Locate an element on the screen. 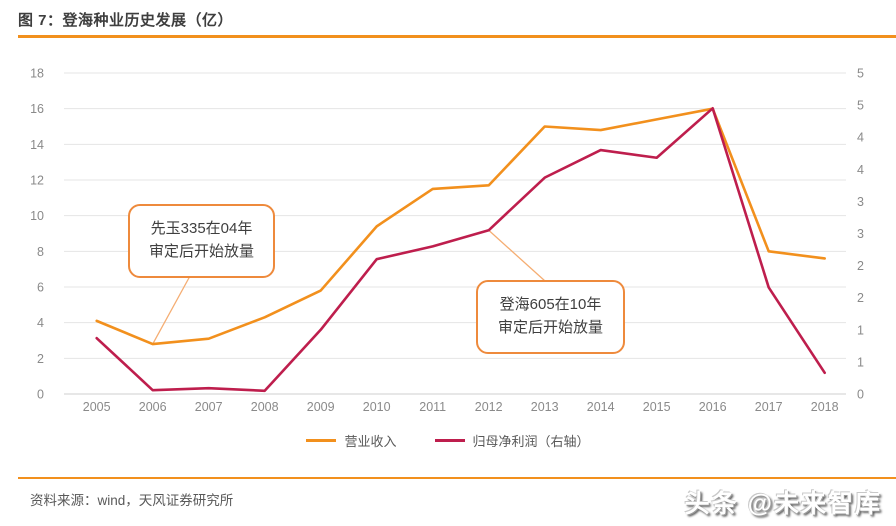 This screenshot has height=526, width=896. x-axis-year-label: 2009 is located at coordinates (321, 407).